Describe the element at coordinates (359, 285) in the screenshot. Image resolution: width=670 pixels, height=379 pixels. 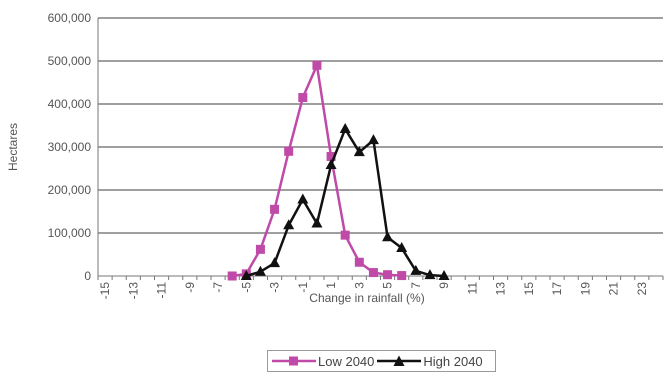
I see `x-tick-label: 3` at that location.